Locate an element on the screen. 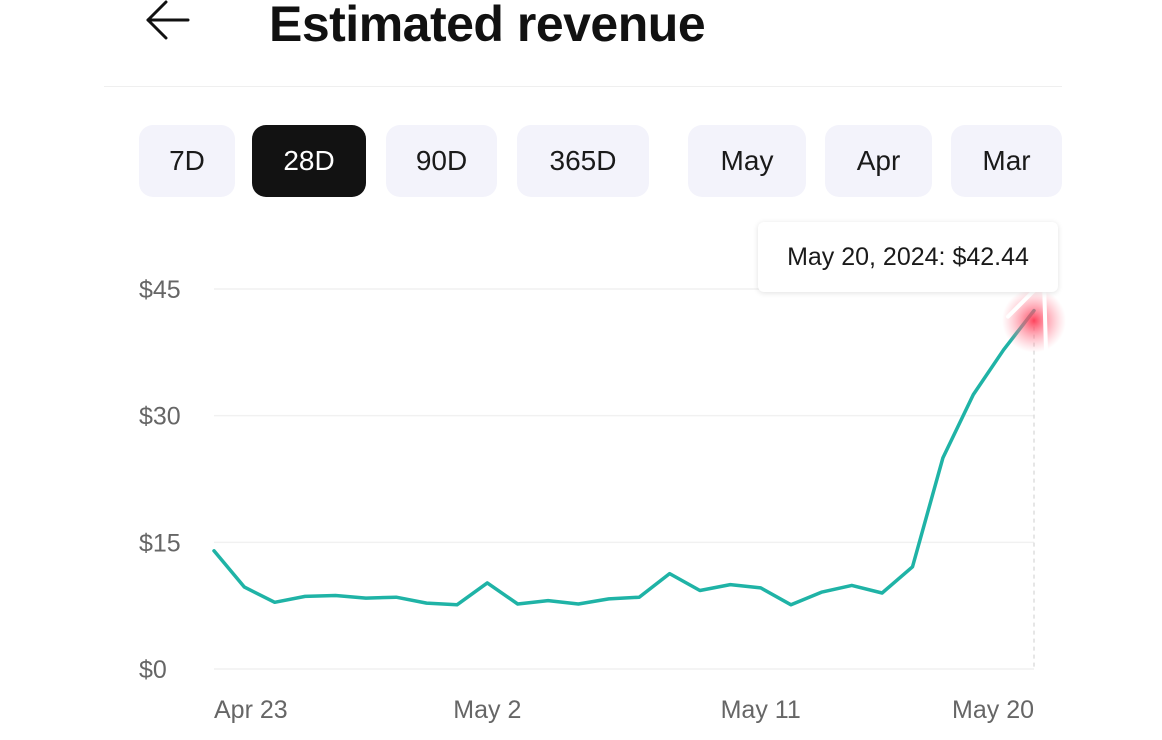  tab-apr: Apr is located at coordinates (878, 161).